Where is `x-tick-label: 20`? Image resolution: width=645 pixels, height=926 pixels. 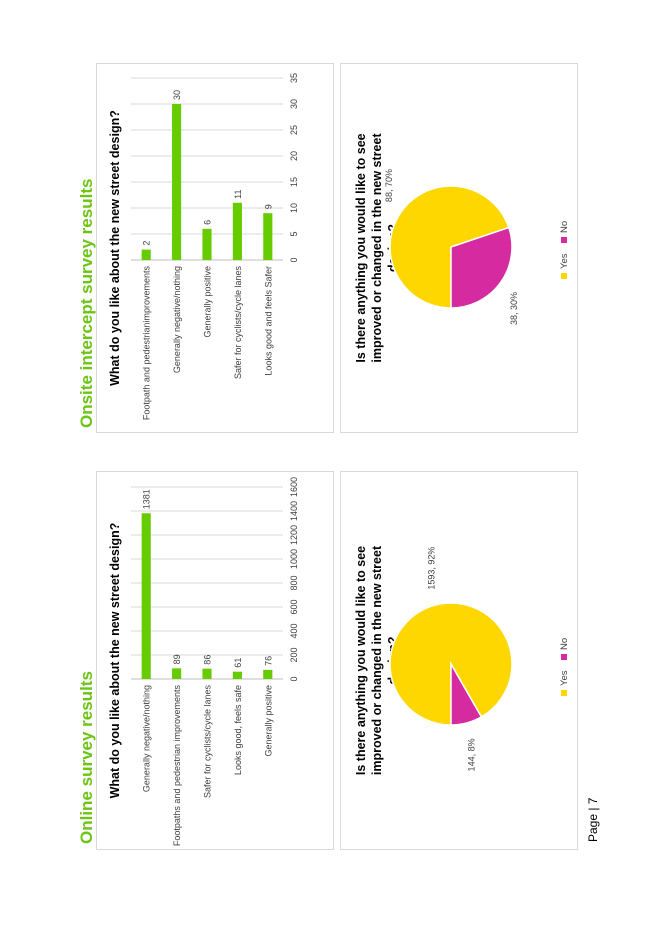
x-tick-label: 20 is located at coordinates (294, 156).